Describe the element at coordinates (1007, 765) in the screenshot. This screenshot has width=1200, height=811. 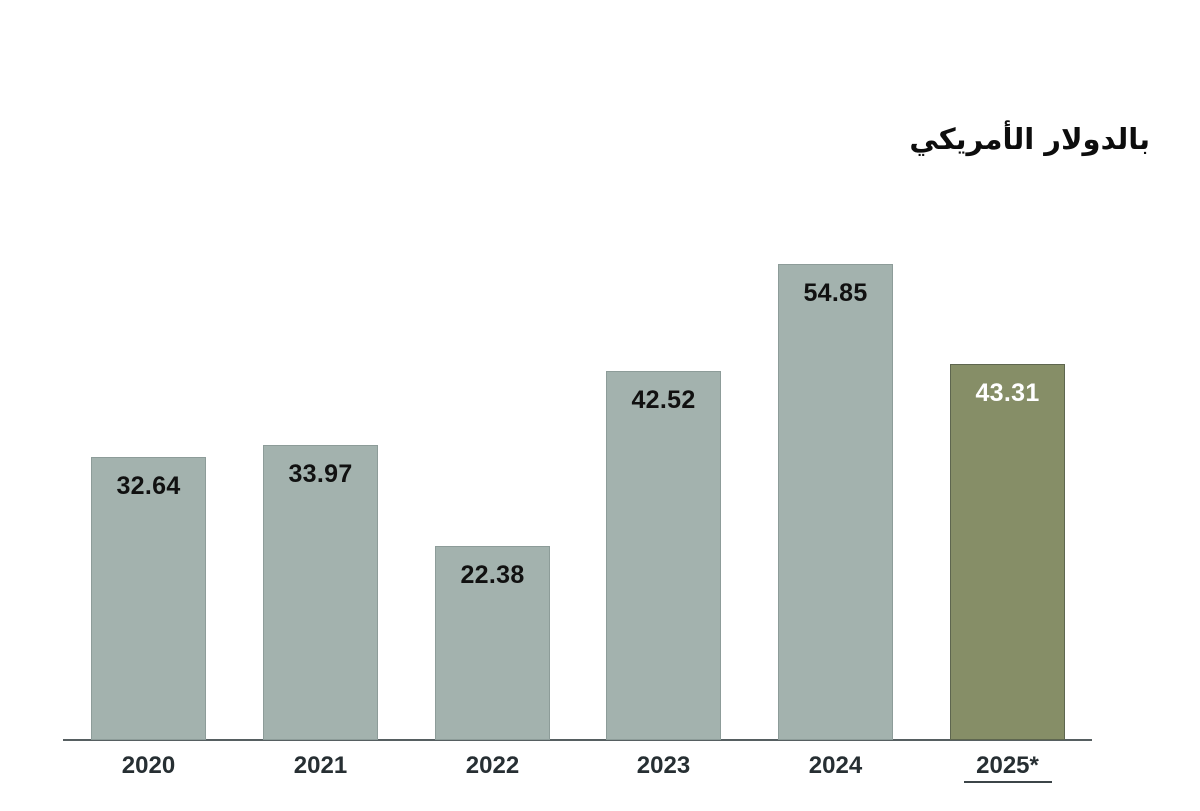
I see `x-tick-label-2025: 2025*` at that location.